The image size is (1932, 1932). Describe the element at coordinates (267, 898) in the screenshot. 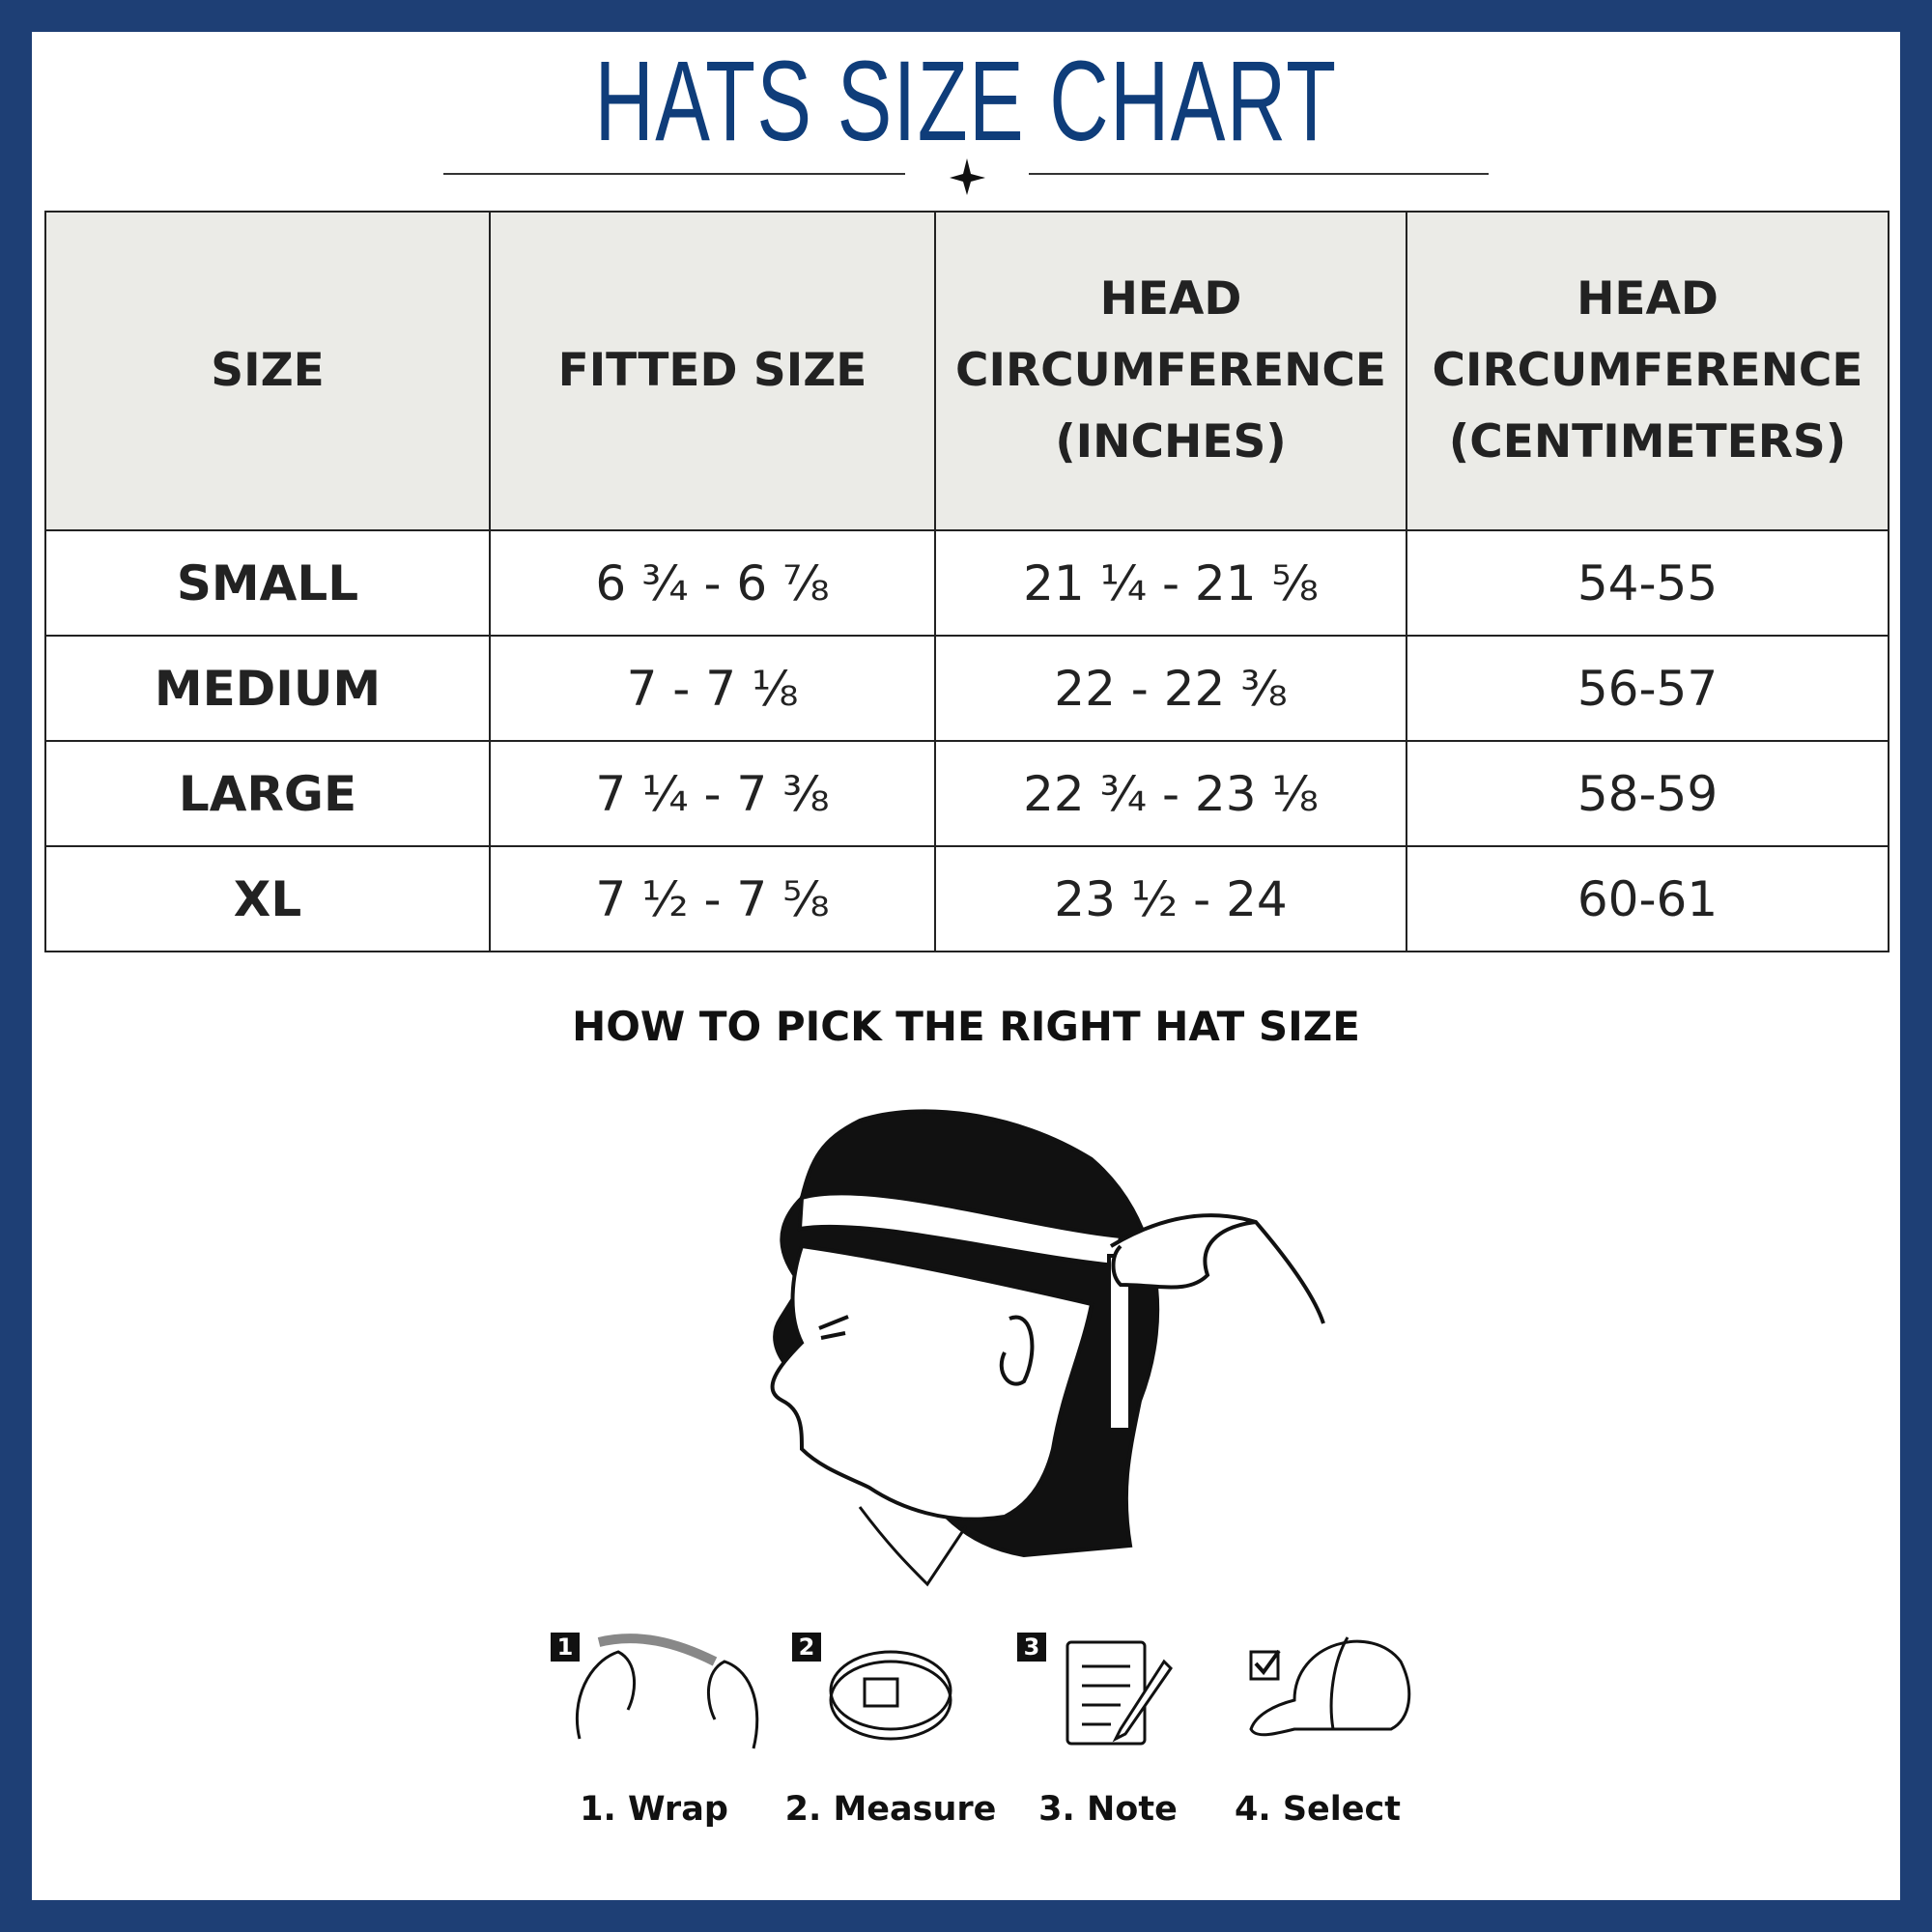

I see `size-cell: XL` at that location.